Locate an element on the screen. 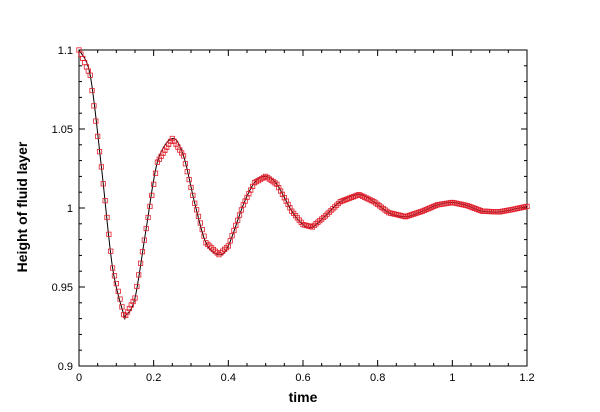 The width and height of the screenshot is (600, 412). x-axis-title: time is located at coordinates (303, 397).